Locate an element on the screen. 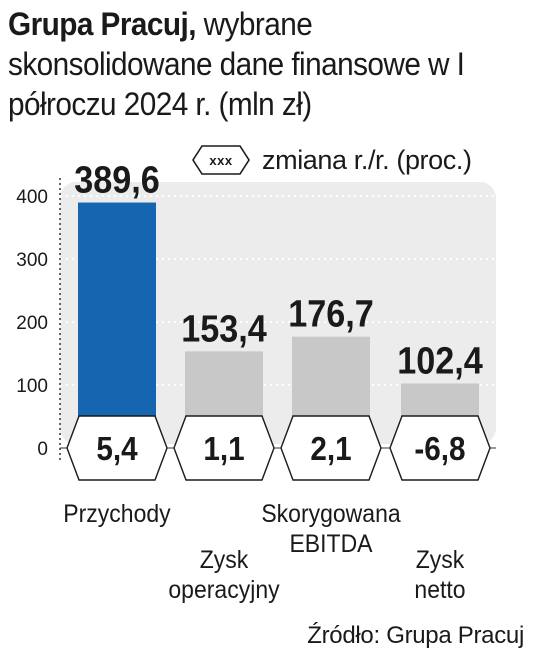 The width and height of the screenshot is (536, 659). change-label: -6,8 is located at coordinates (439, 449).